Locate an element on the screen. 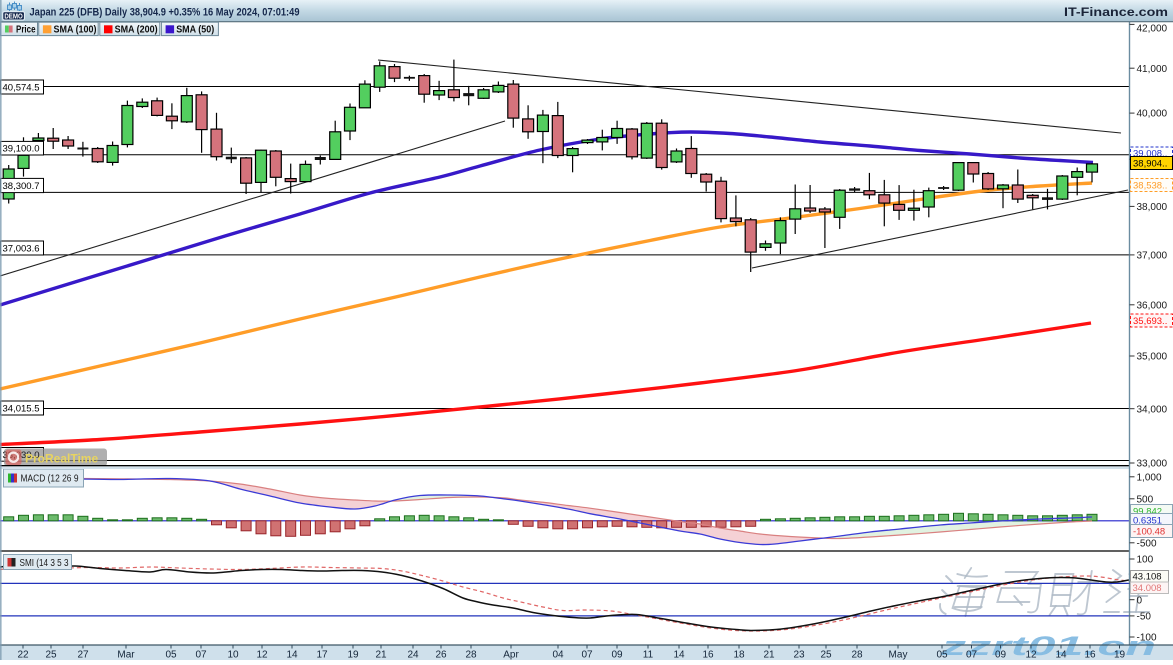 This screenshot has height=665, width=1173. svg-text: 38,538.. is located at coordinates (1150, 185).